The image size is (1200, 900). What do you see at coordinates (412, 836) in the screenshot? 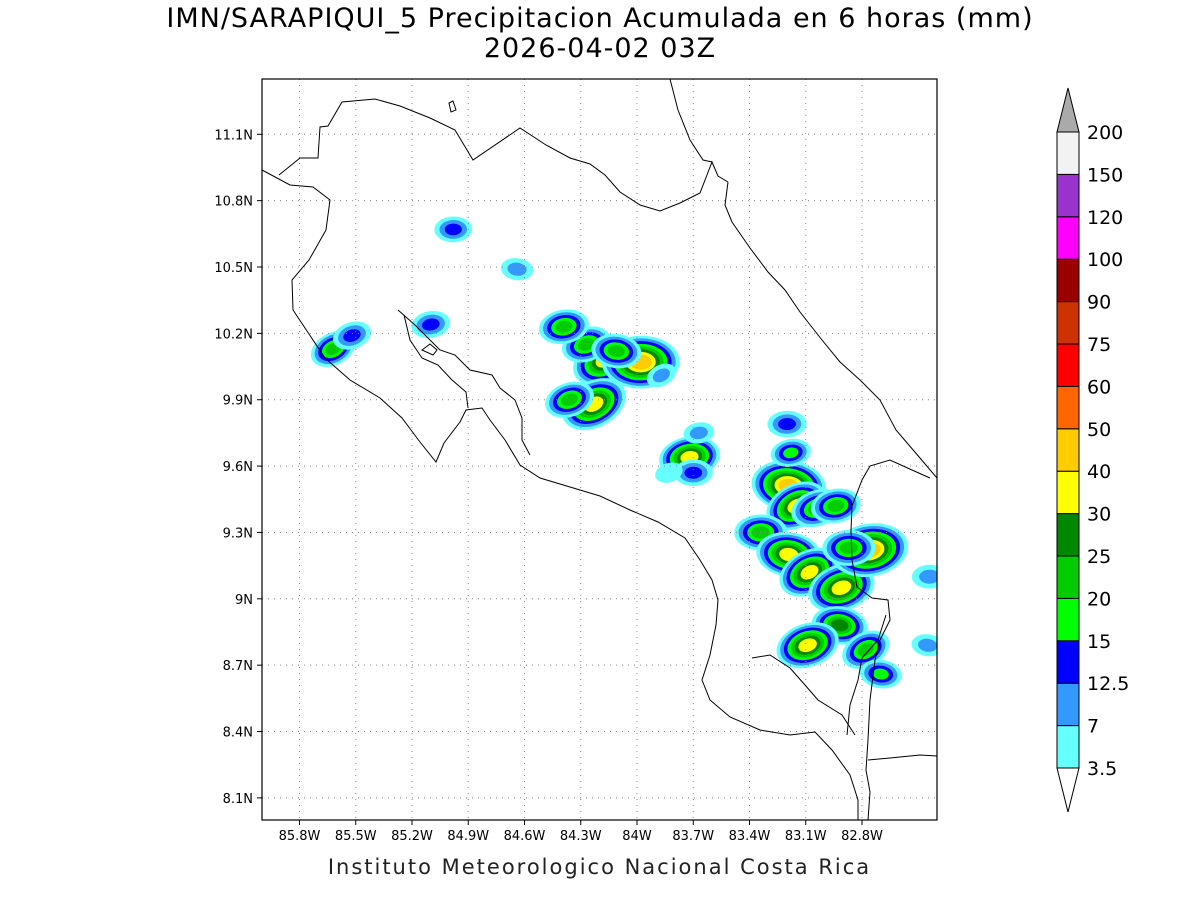
I see `lon-tick-label: 85.2W` at bounding box center [412, 836].